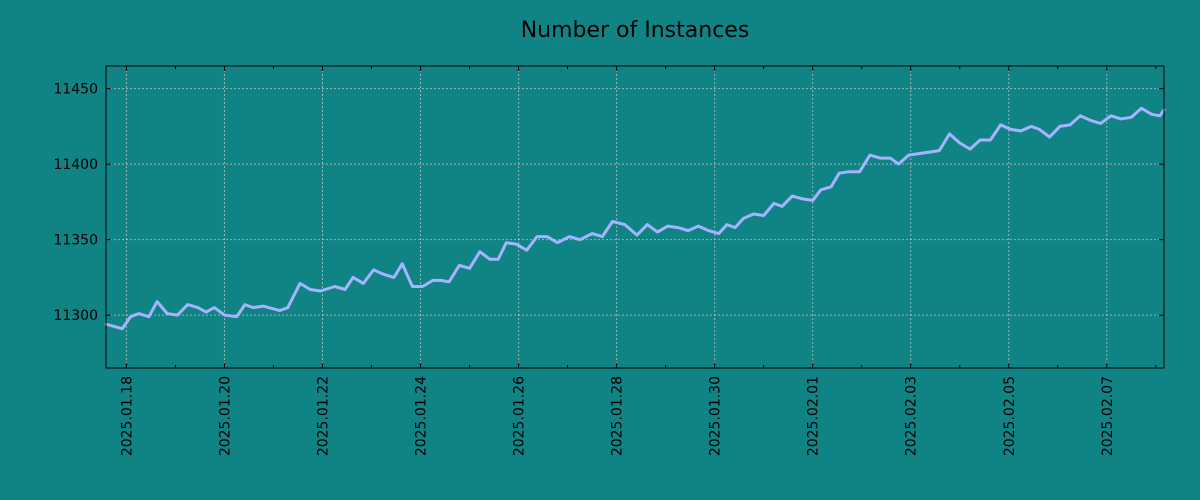  Describe the element at coordinates (814, 416) in the screenshot. I see `x-tick-label: 2025.02.01` at that location.